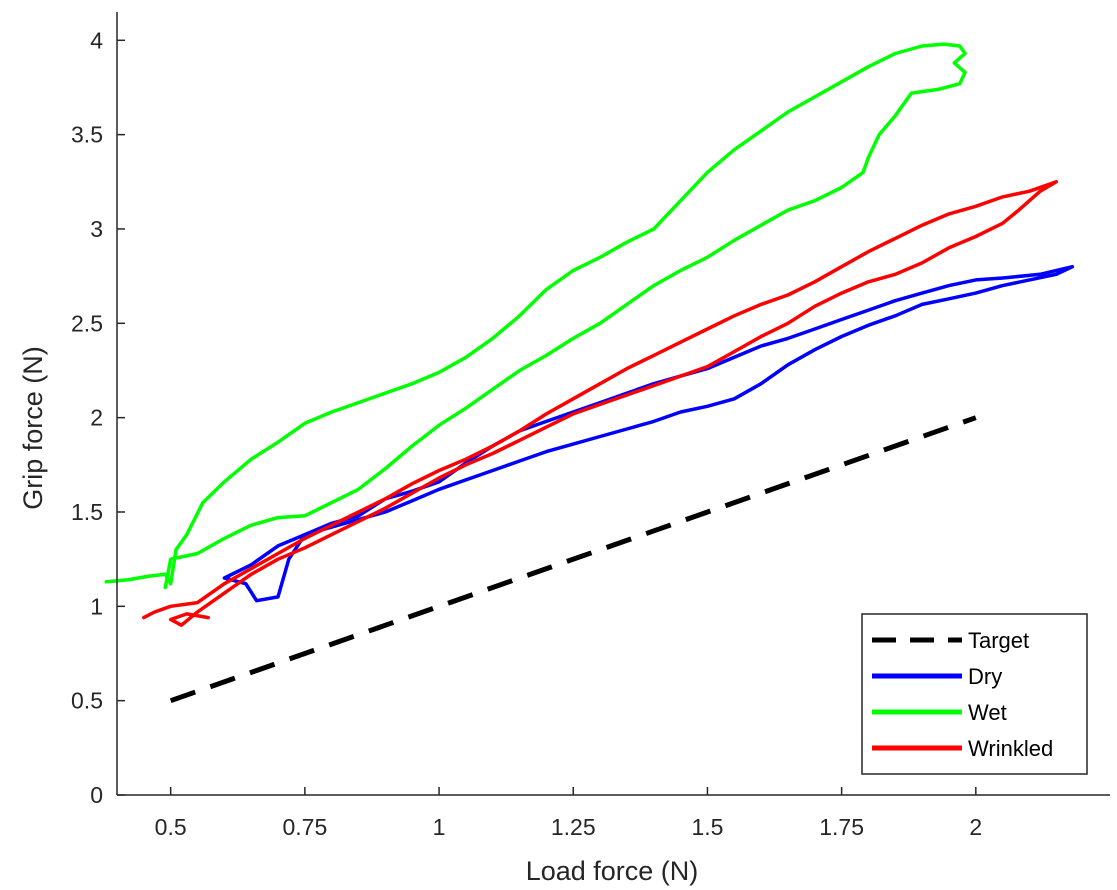 The image size is (1117, 890). Describe the element at coordinates (985, 676) in the screenshot. I see `legend-label-dry: Dry` at that location.